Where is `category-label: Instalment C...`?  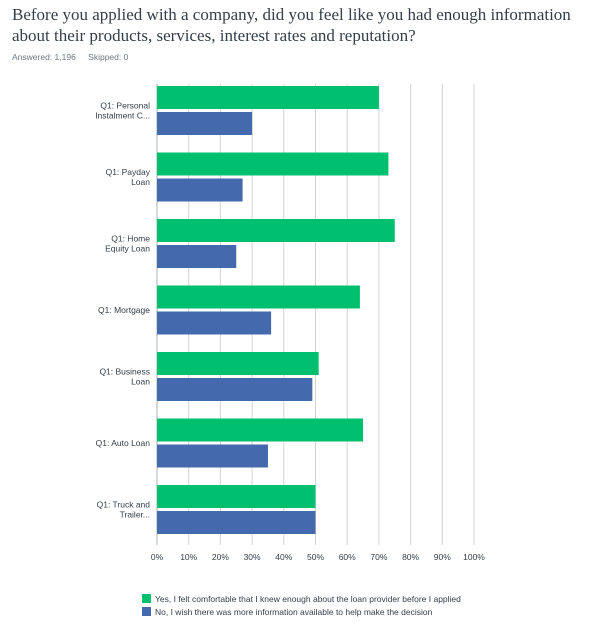
category-label: Instalment C... is located at coordinates (122, 116).